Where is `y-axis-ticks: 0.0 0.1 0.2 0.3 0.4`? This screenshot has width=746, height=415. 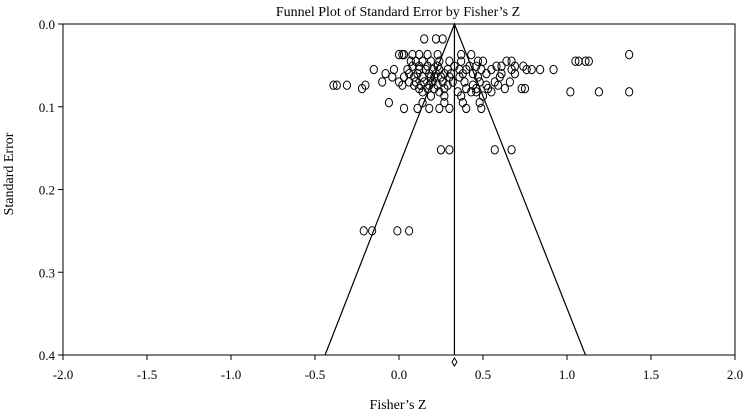 y-axis-ticks: 0.0 0.1 0.2 0.3 0.4 is located at coordinates (51, 190).